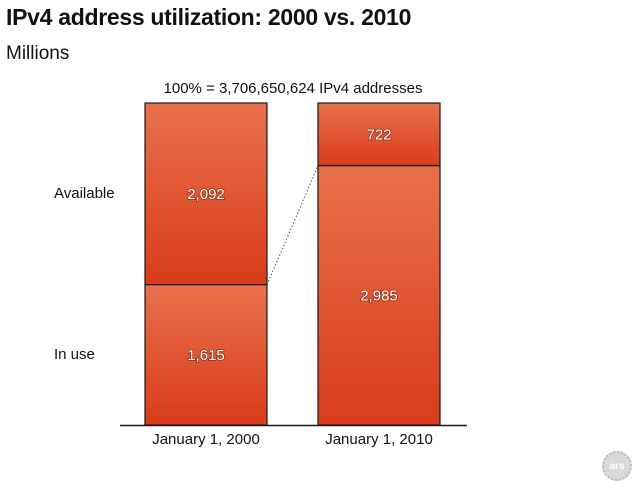  Describe the element at coordinates (38, 53) in the screenshot. I see `chart-subtitle: Millions` at that location.